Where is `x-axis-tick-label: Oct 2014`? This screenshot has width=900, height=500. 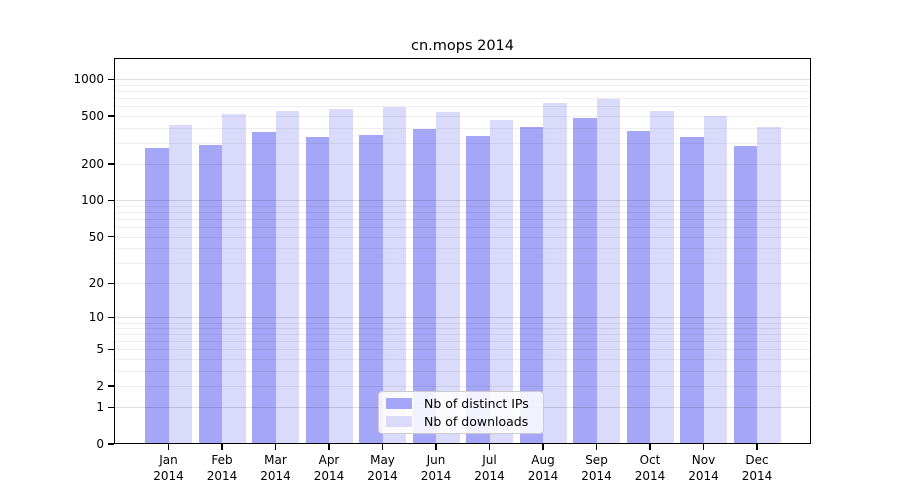
x-axis-tick-label: Oct 2014 is located at coordinates (650, 468).